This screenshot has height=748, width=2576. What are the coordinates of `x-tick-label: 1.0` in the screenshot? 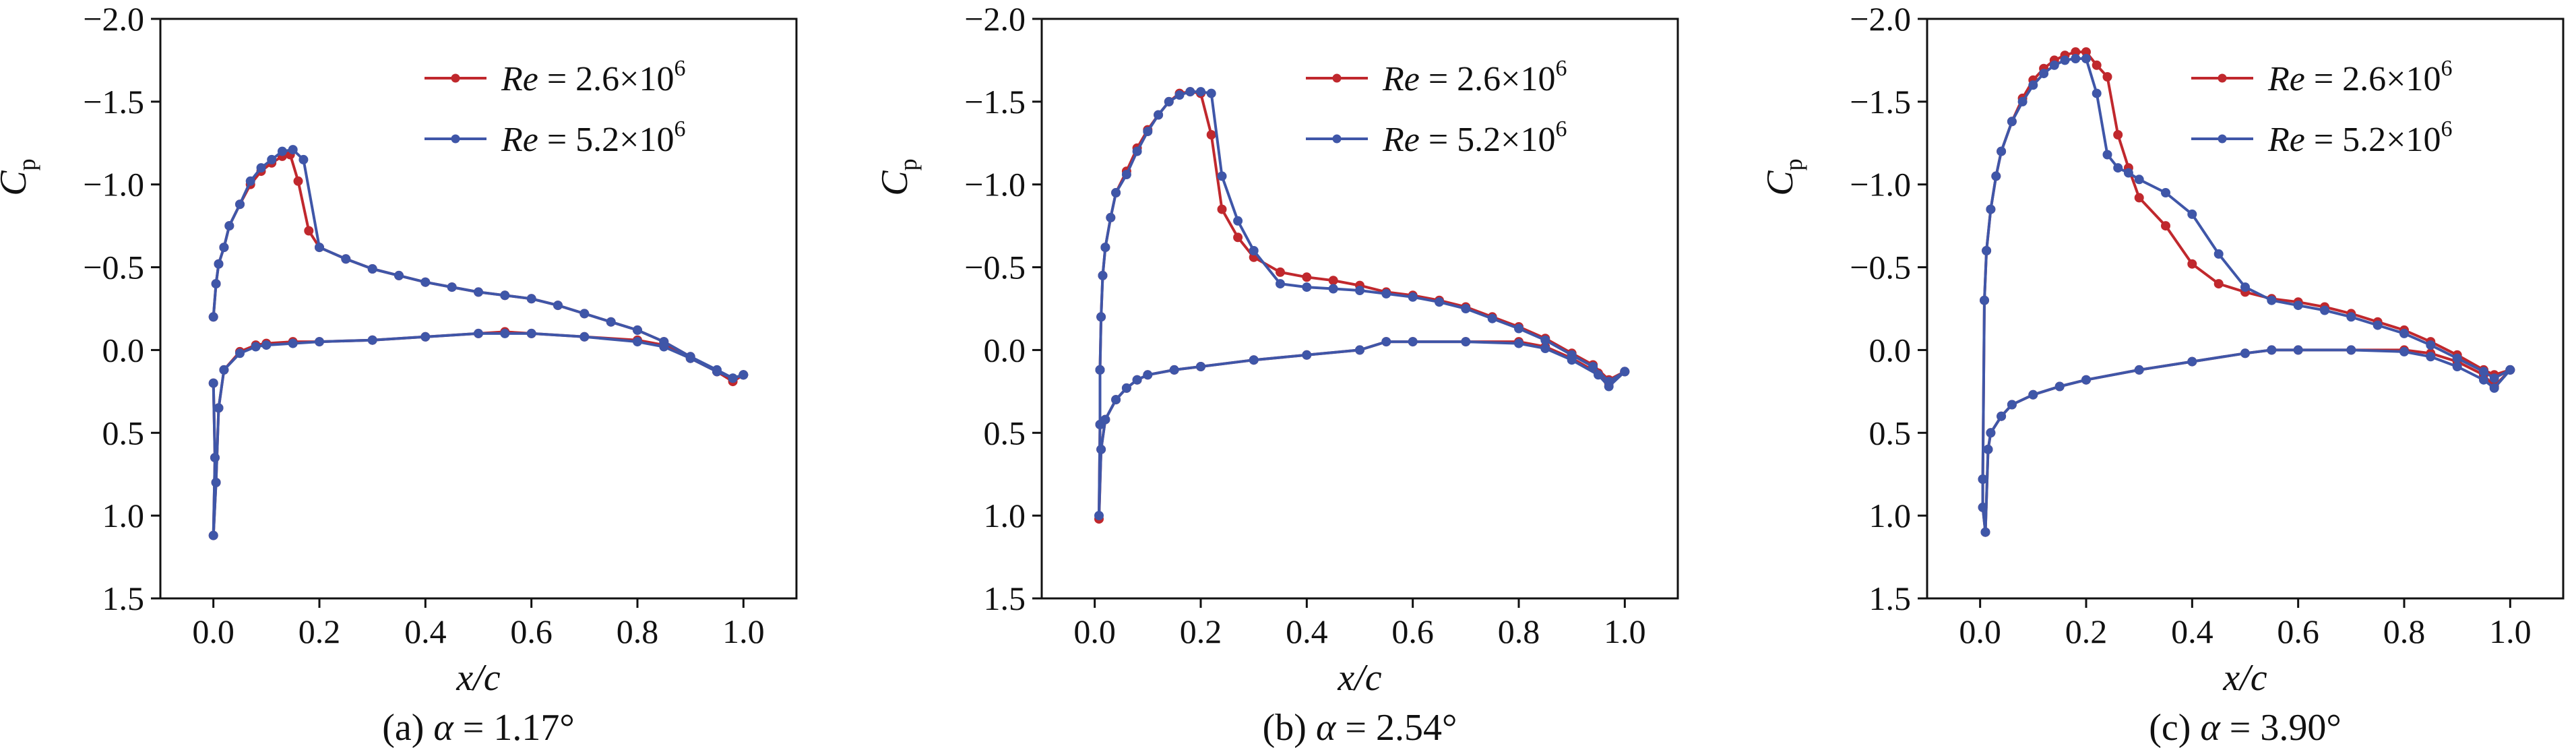 It's located at (1625, 631).